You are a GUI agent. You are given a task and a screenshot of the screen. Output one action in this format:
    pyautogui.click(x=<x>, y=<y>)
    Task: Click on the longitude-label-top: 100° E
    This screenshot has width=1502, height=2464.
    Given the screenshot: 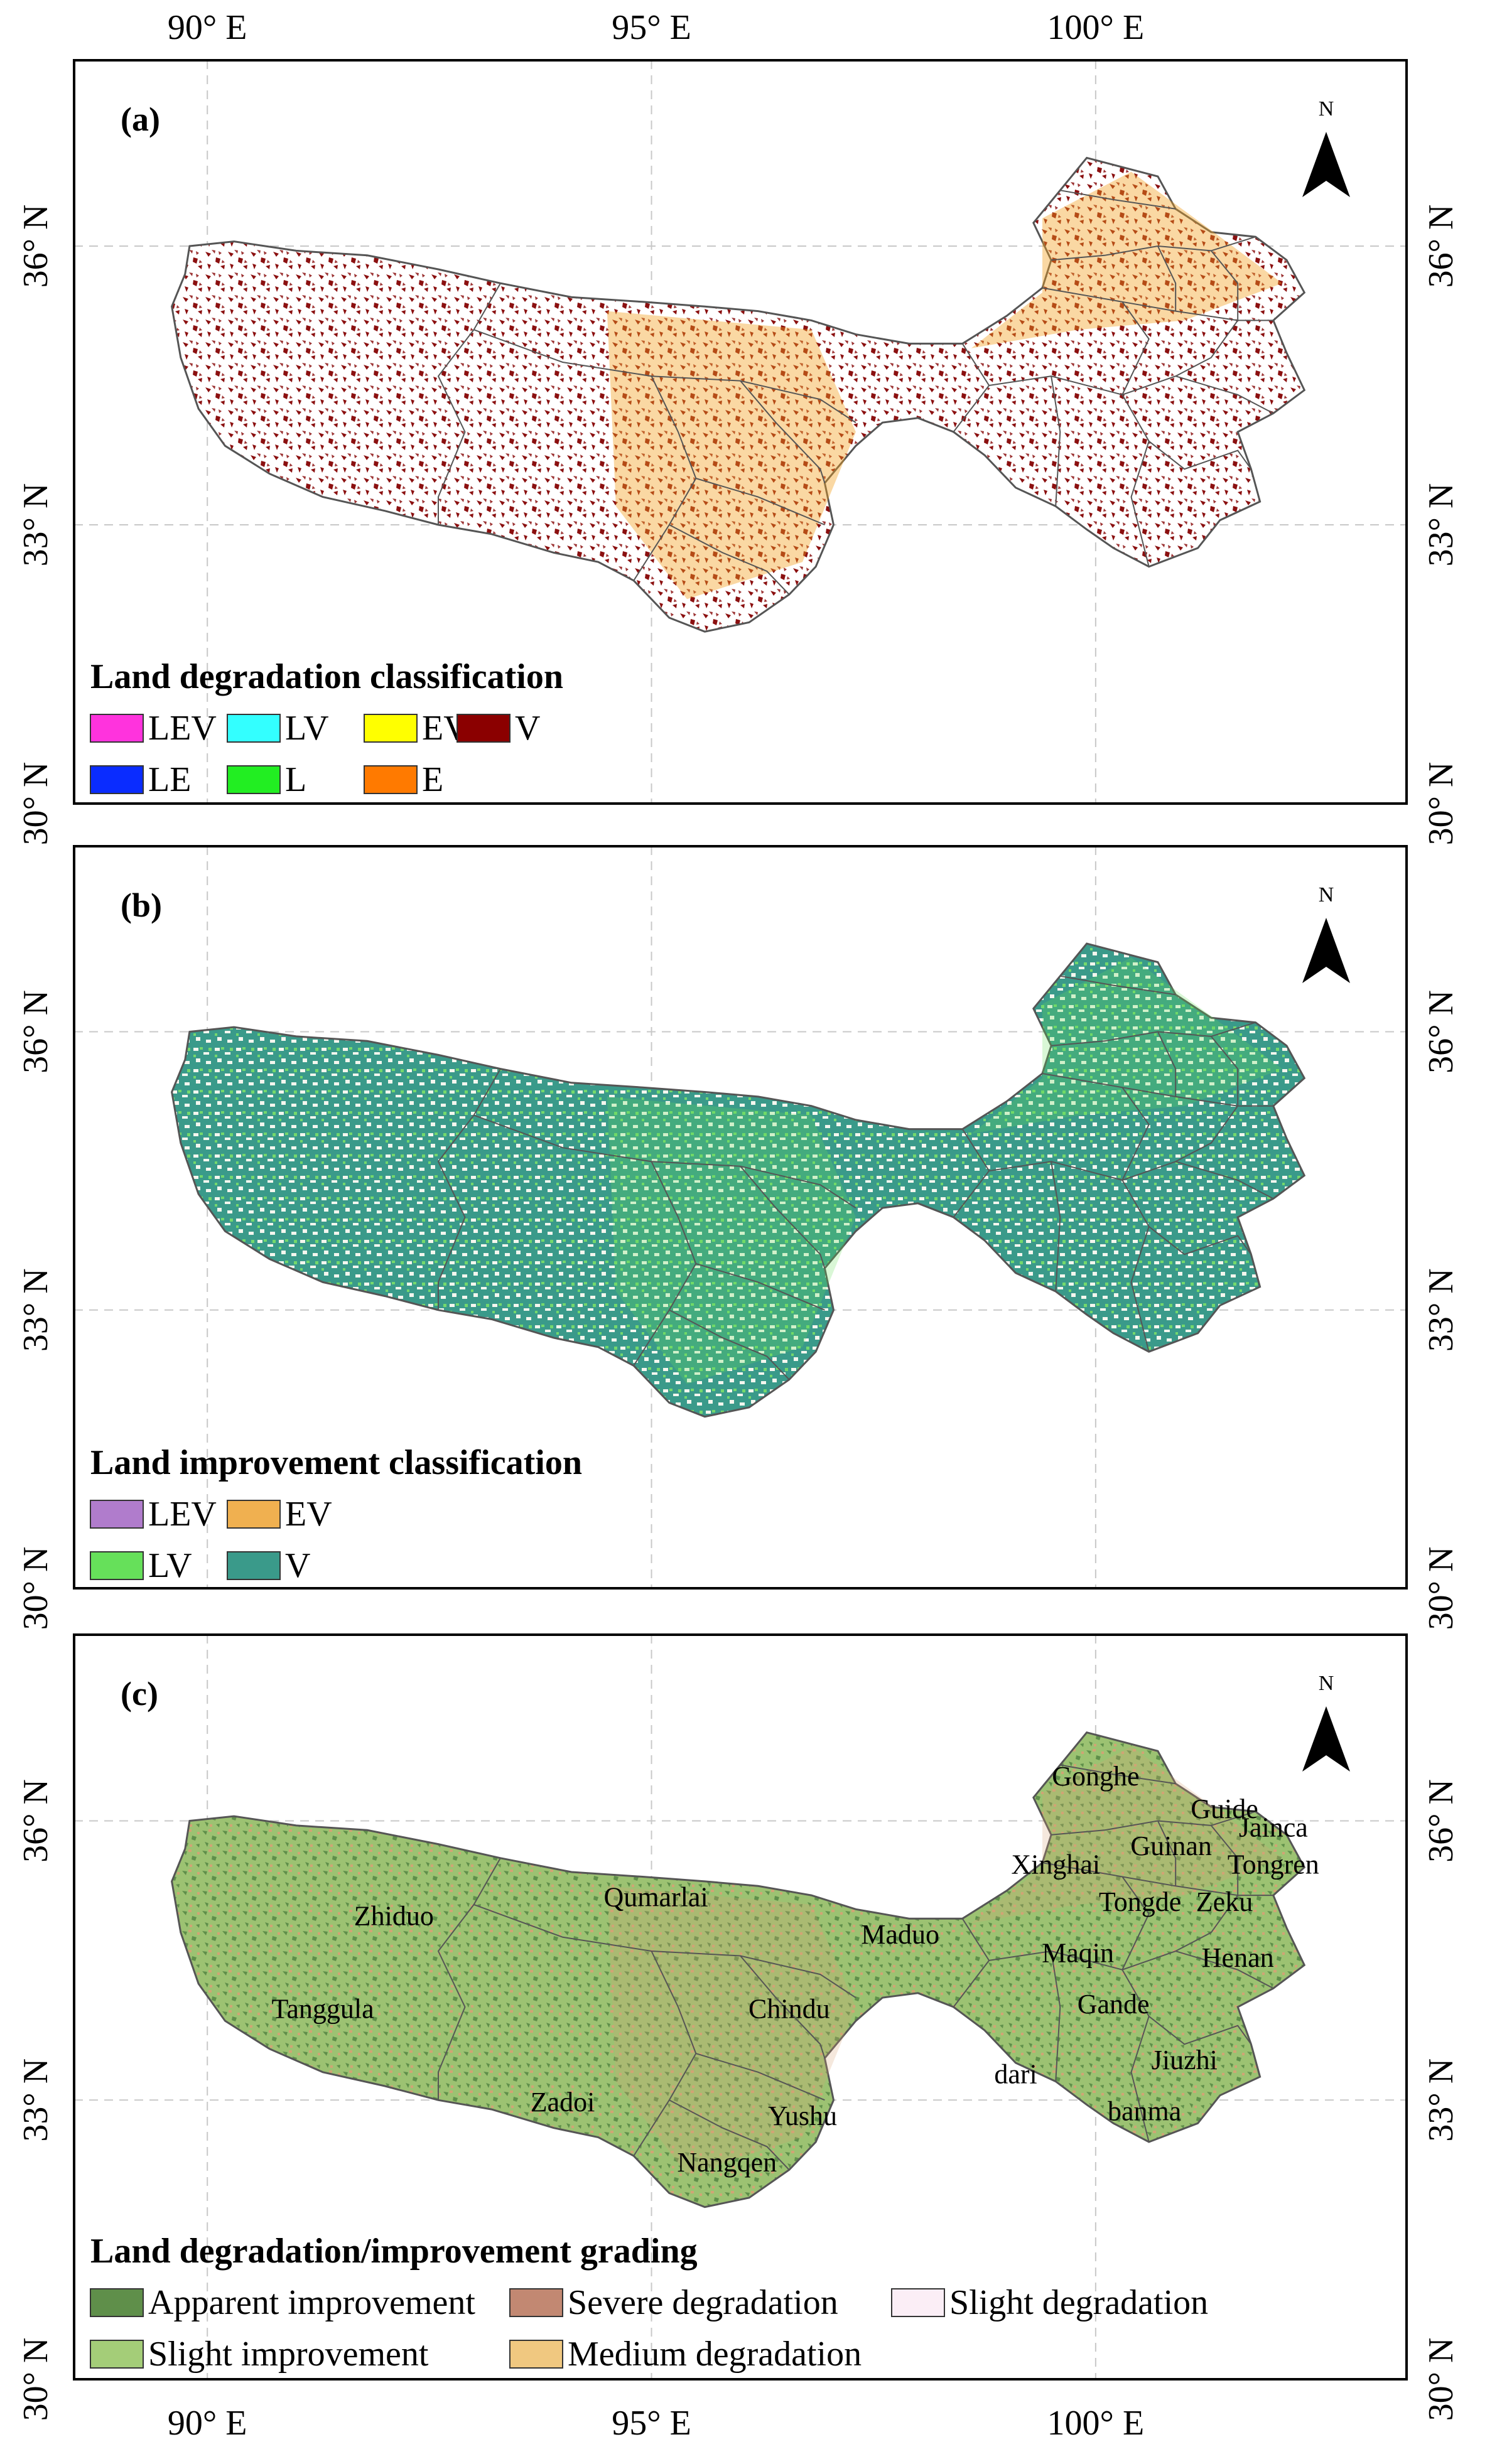 What is the action you would take?
    pyautogui.click(x=1096, y=27)
    